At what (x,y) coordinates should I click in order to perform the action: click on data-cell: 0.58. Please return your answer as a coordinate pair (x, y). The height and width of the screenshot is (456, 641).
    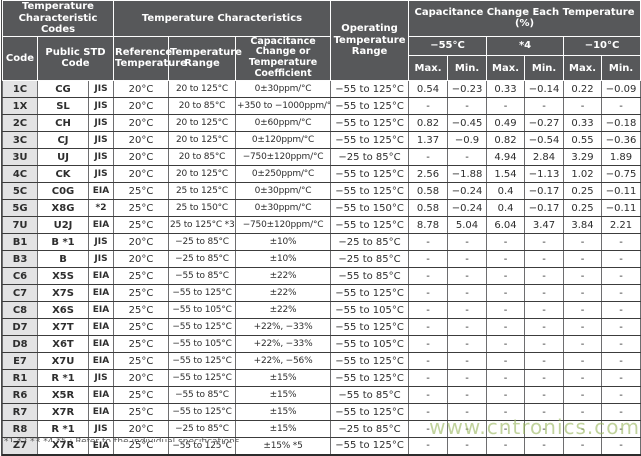
    Looking at the image, I should click on (428, 208).